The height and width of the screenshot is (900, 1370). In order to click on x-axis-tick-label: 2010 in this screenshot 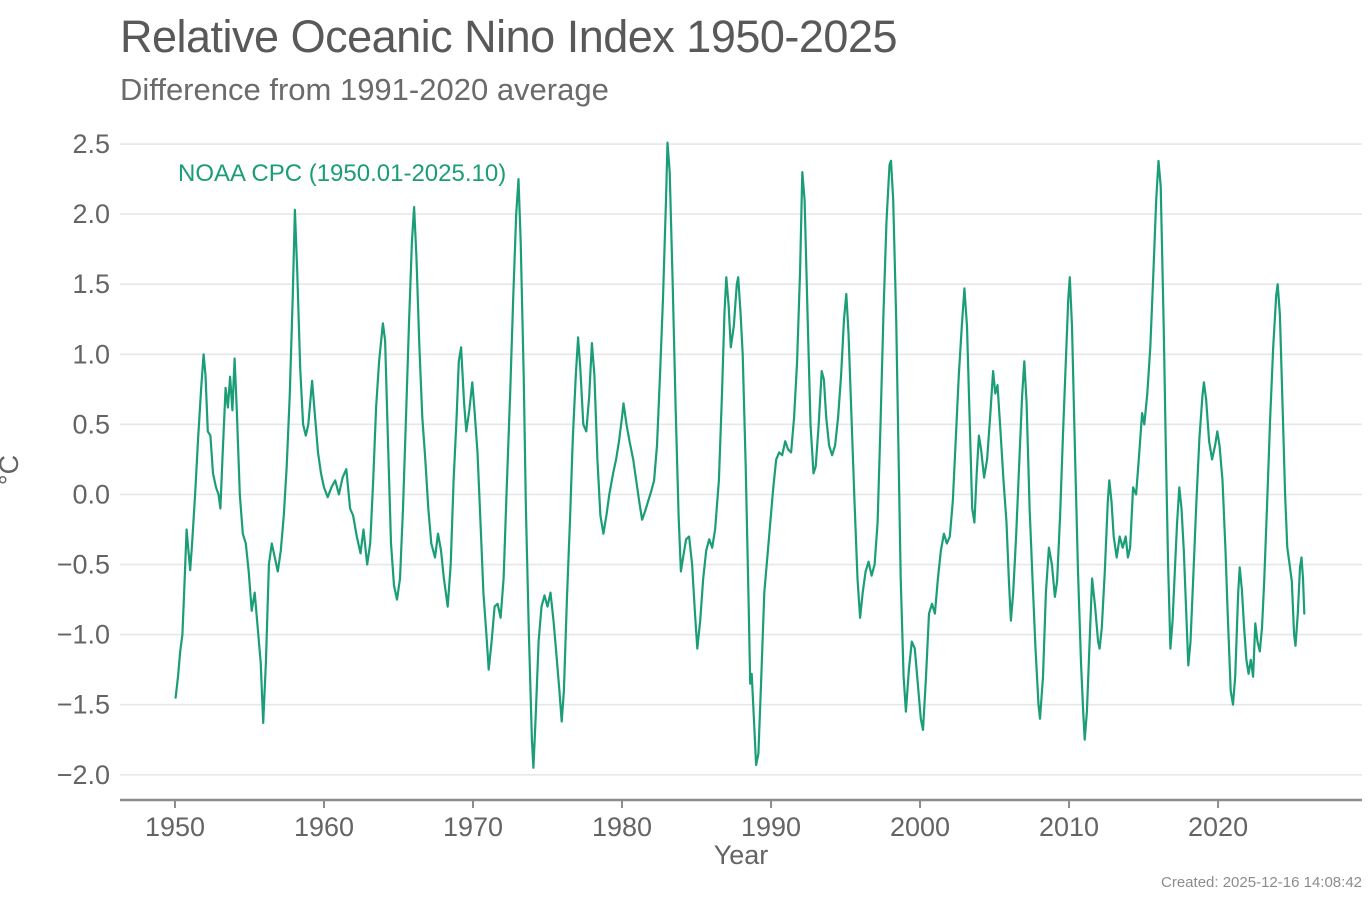, I will do `click(1069, 827)`.